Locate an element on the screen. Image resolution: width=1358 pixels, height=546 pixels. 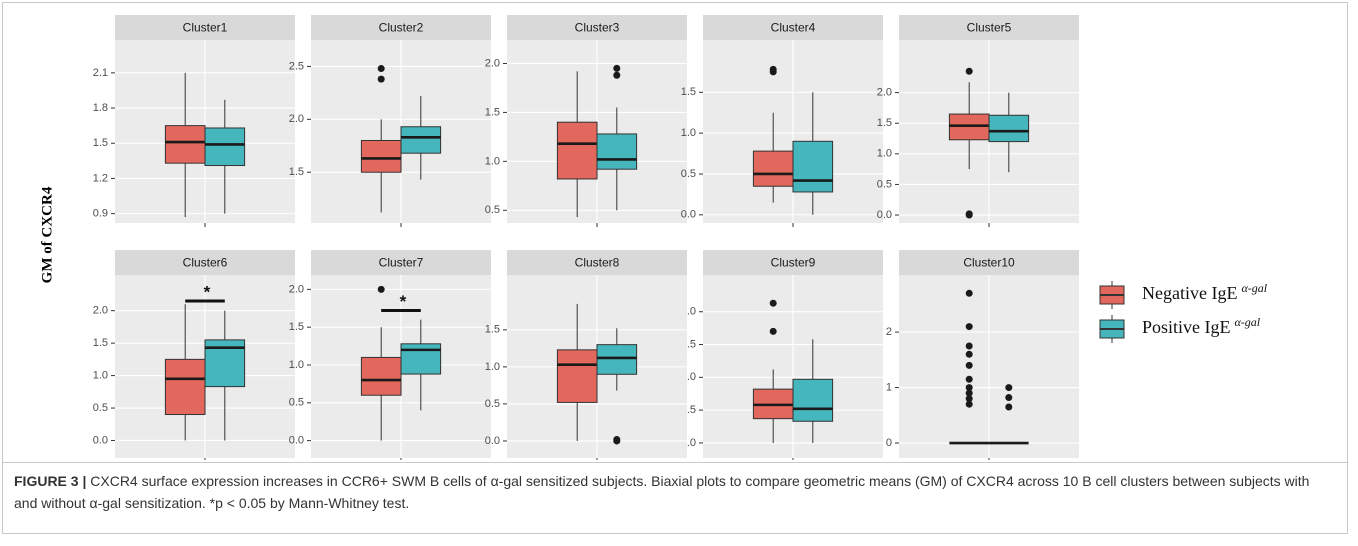
significance-label: * is located at coordinates (403, 301).